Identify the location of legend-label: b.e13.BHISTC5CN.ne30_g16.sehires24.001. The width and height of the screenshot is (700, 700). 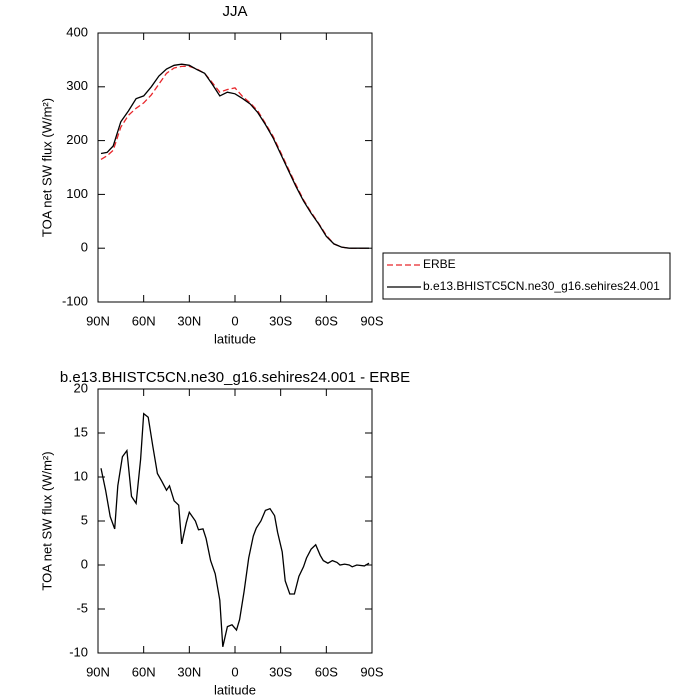
(541, 286).